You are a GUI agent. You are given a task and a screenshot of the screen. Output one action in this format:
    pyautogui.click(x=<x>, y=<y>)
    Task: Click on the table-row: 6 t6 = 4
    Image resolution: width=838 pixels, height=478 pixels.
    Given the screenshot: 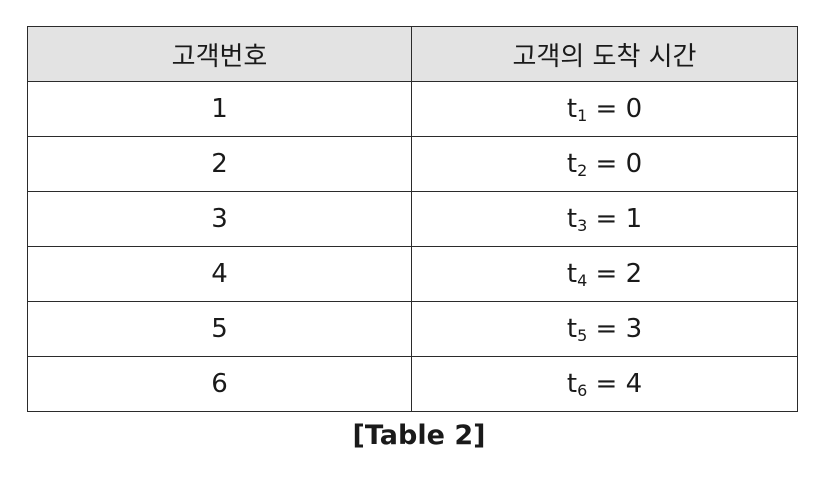 What is the action you would take?
    pyautogui.click(x=412, y=384)
    